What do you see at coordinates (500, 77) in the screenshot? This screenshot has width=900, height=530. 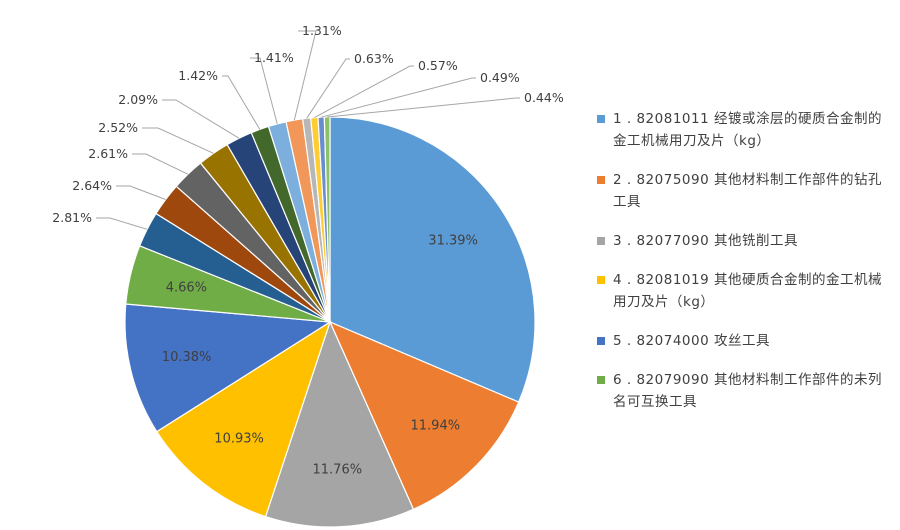 I see `data-label: 0.49%` at bounding box center [500, 77].